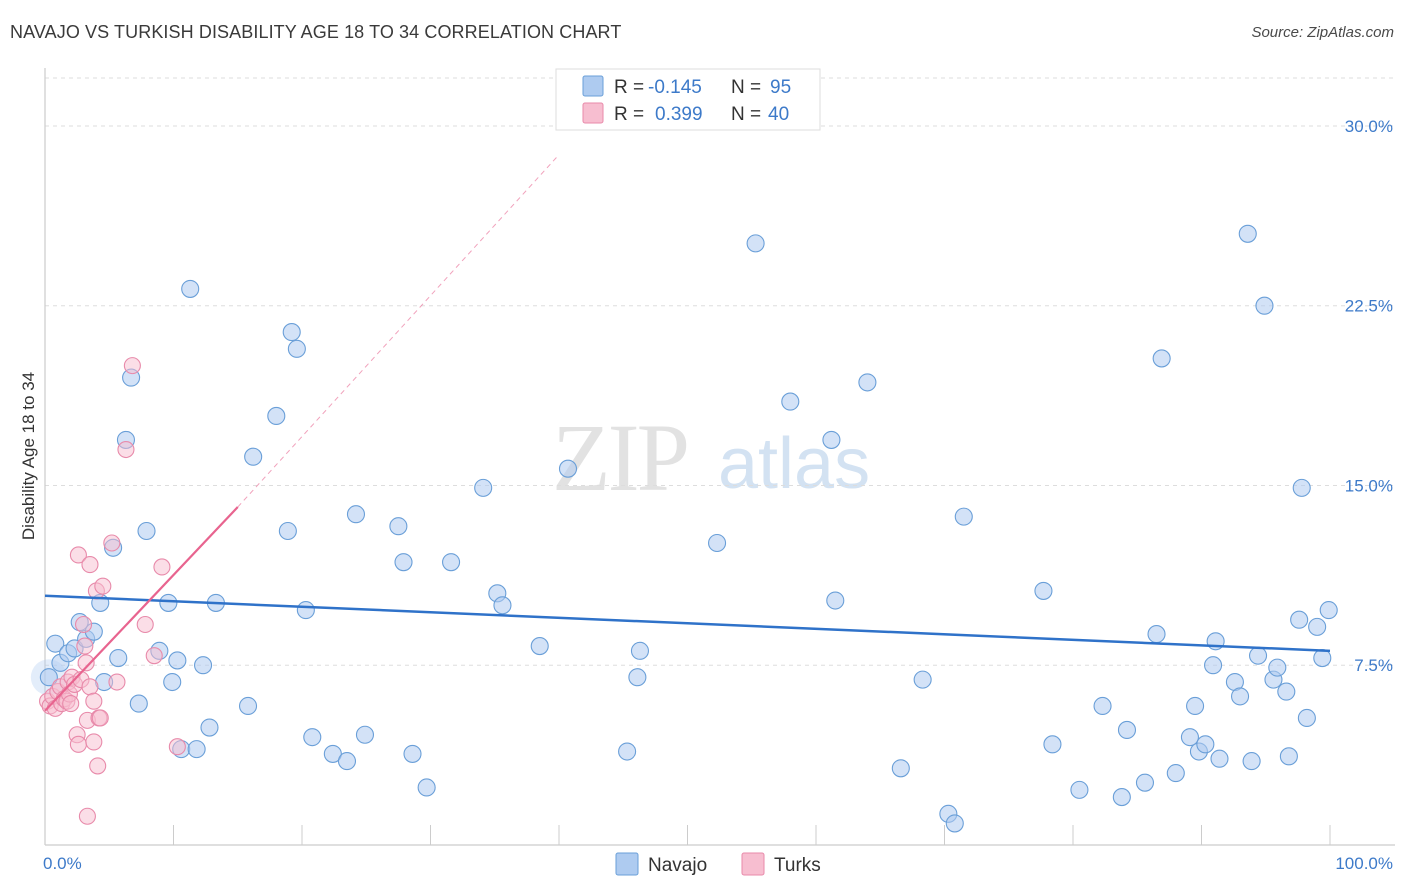 The height and width of the screenshot is (892, 1406). I want to click on legend-n-label-turks: N =, so click(746, 114).